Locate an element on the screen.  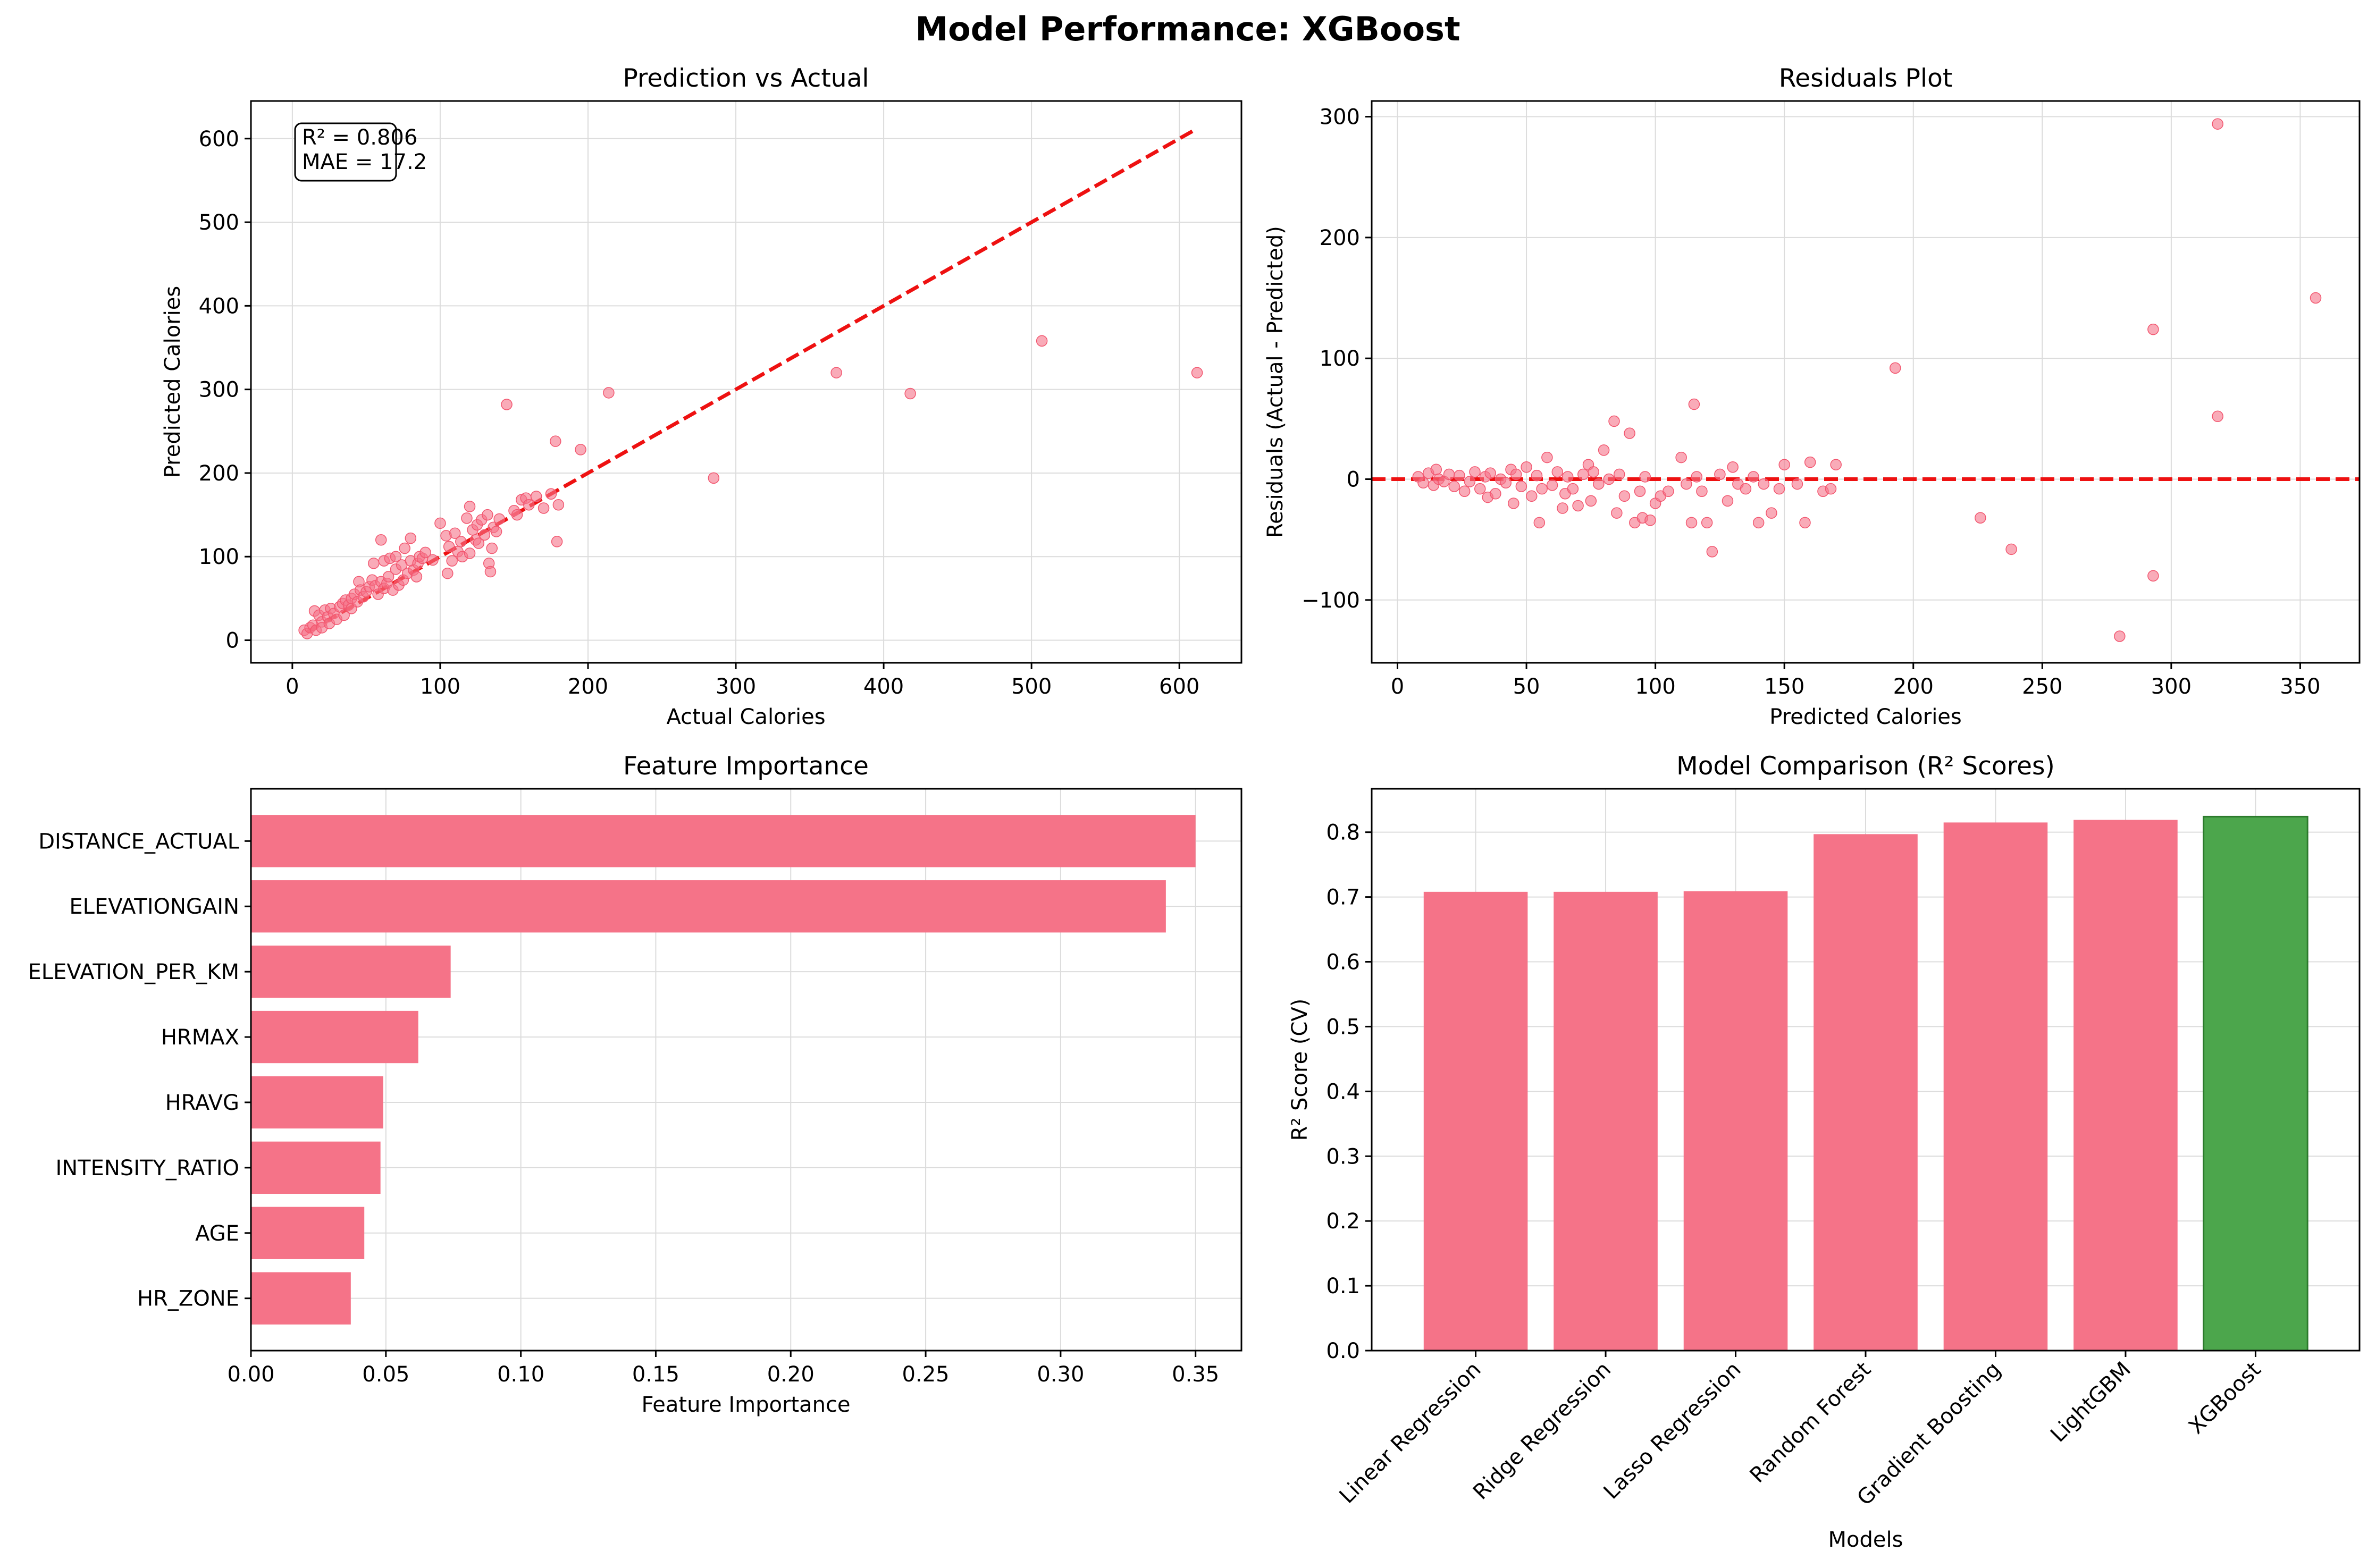
x-tick-label: 600 is located at coordinates (1179, 687).